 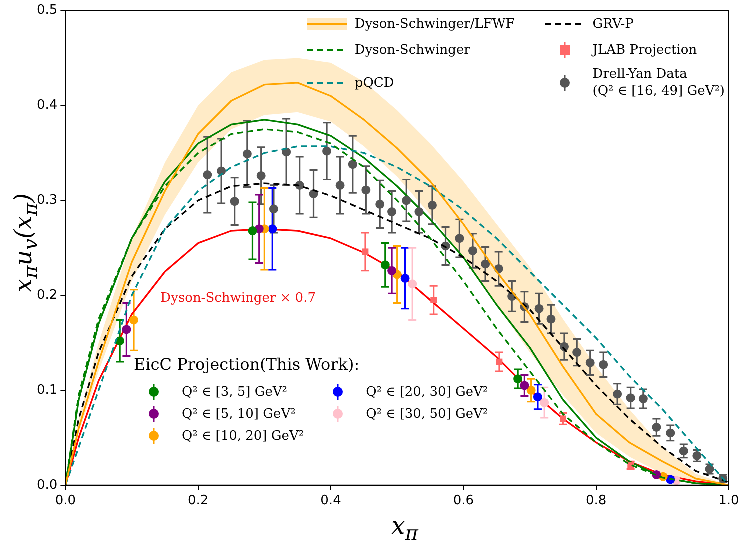 What do you see at coordinates (463, 501) in the screenshot?
I see `x-tick-label: 0.6` at bounding box center [463, 501].